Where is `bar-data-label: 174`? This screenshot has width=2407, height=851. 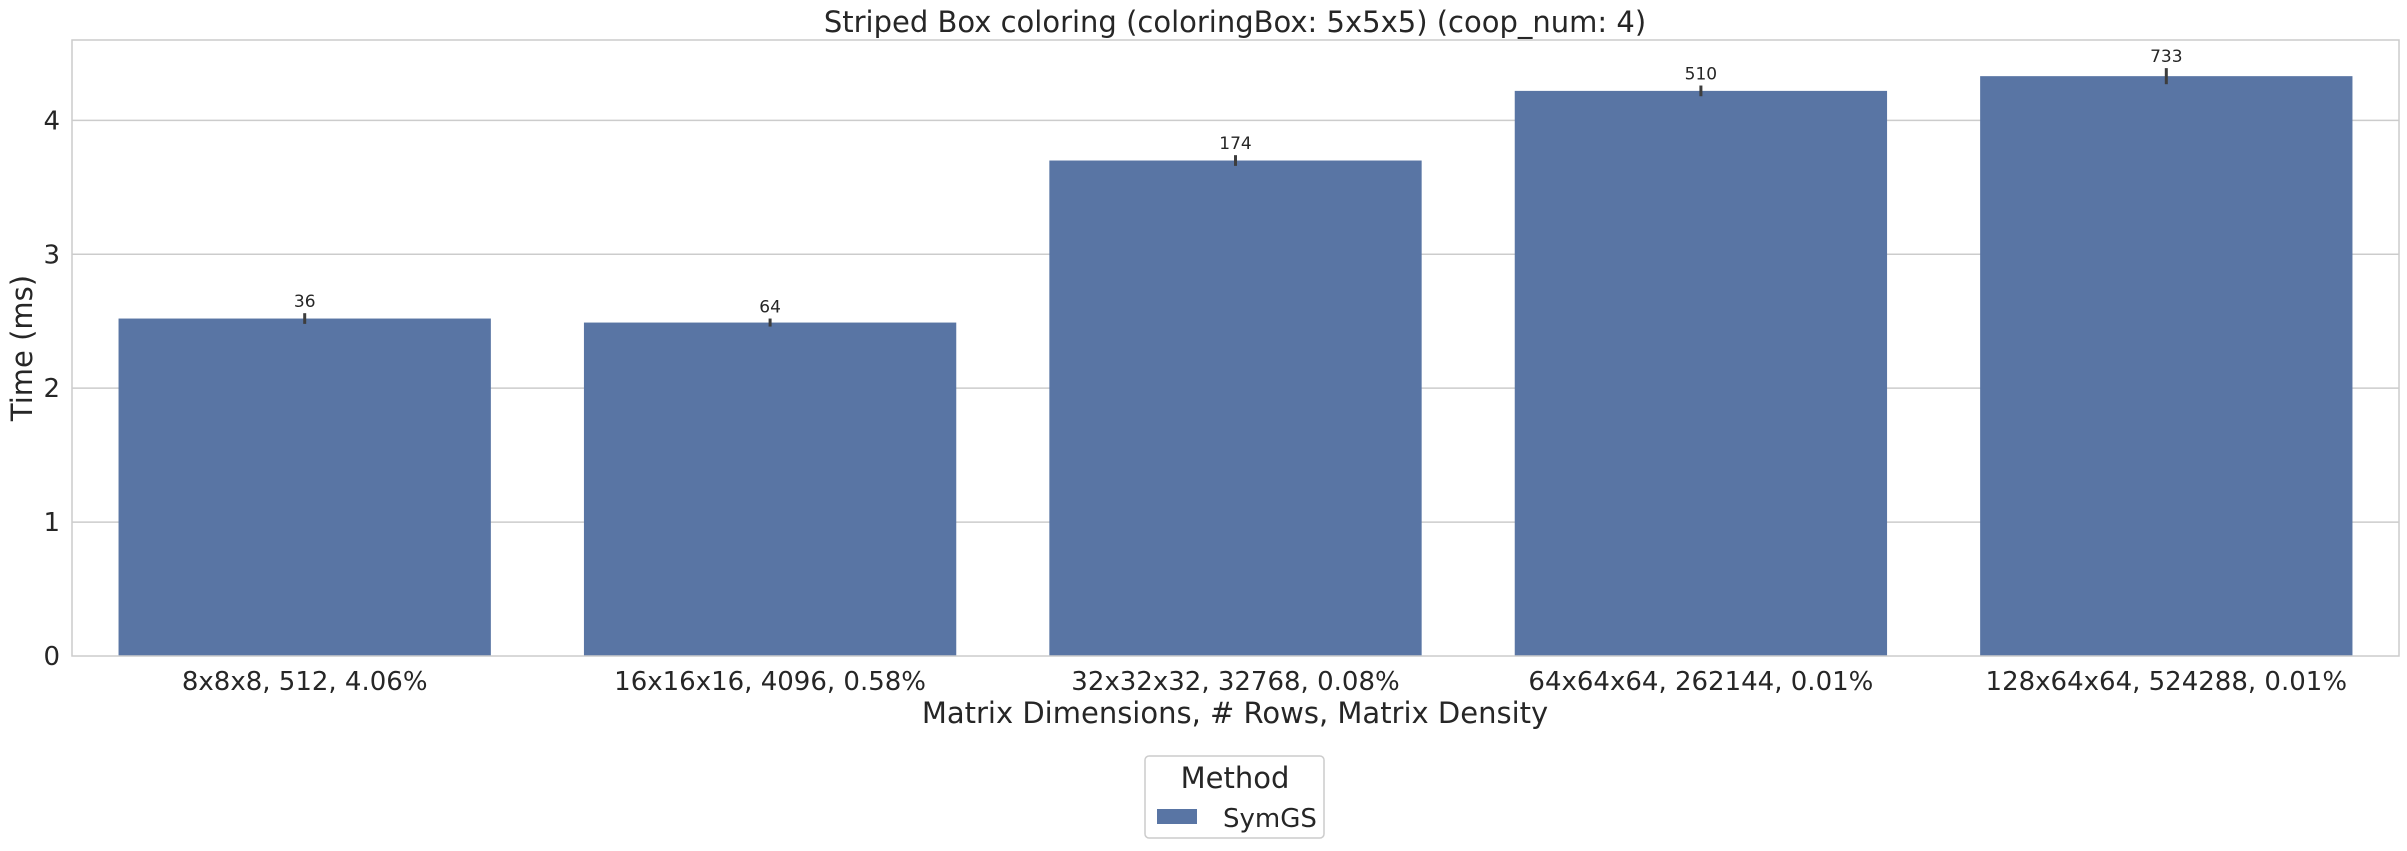 bar-data-label: 174 is located at coordinates (1235, 144).